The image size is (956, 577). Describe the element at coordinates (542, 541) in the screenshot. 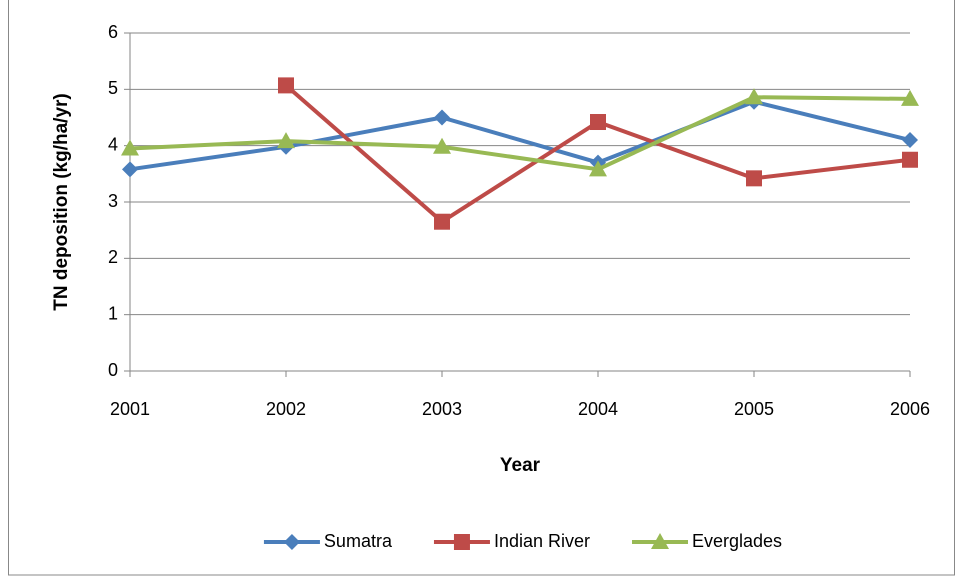

I see `legend-label: Indian River` at that location.